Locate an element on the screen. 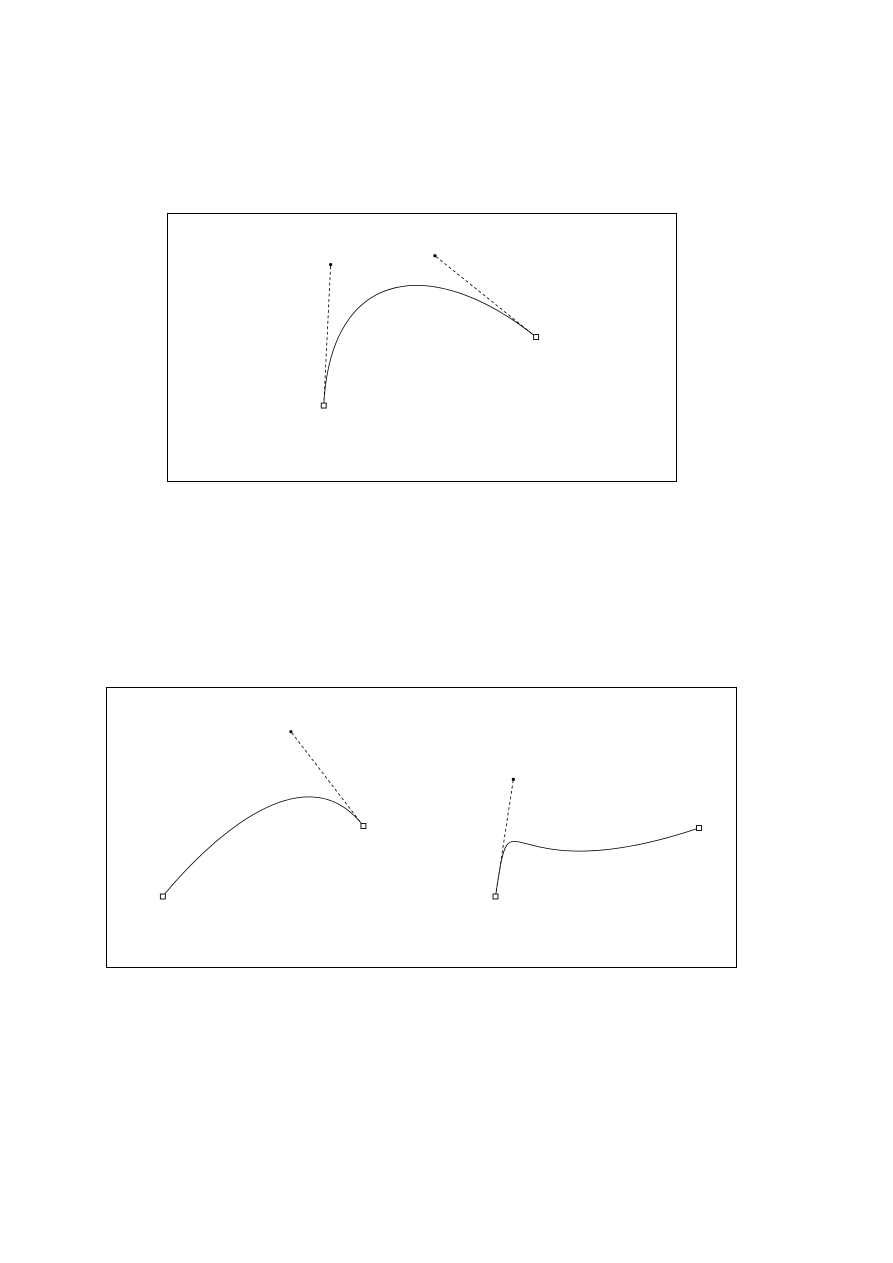 The width and height of the screenshot is (893, 1263). bezier-curve-group-right is located at coordinates (597, 838).